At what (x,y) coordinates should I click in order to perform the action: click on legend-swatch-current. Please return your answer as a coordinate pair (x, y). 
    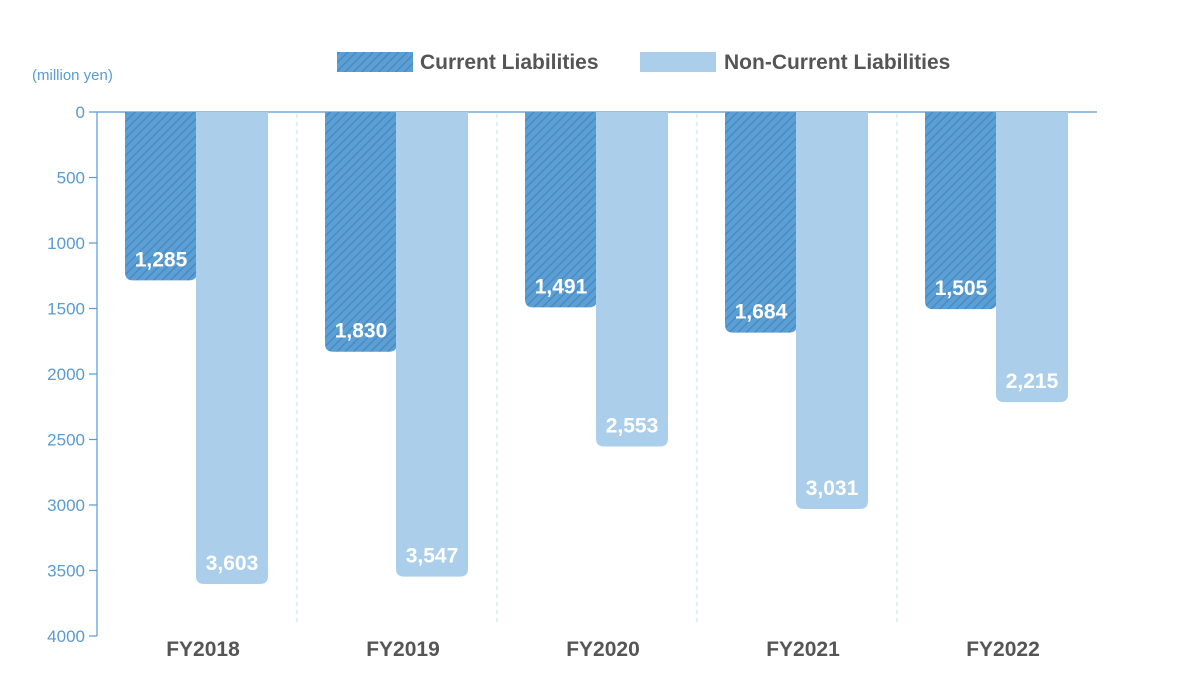
    Looking at the image, I should click on (375, 62).